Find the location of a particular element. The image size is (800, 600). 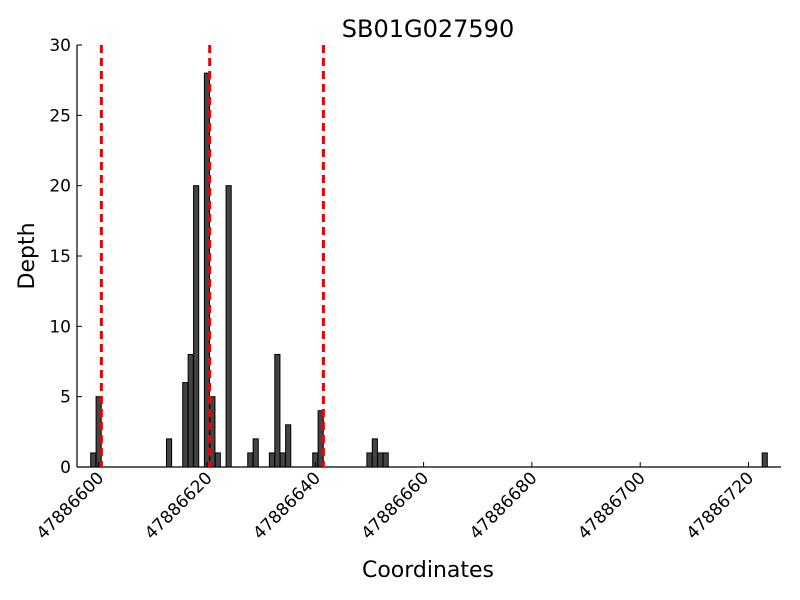

y-tick-label-5: 25 is located at coordinates (60, 116).